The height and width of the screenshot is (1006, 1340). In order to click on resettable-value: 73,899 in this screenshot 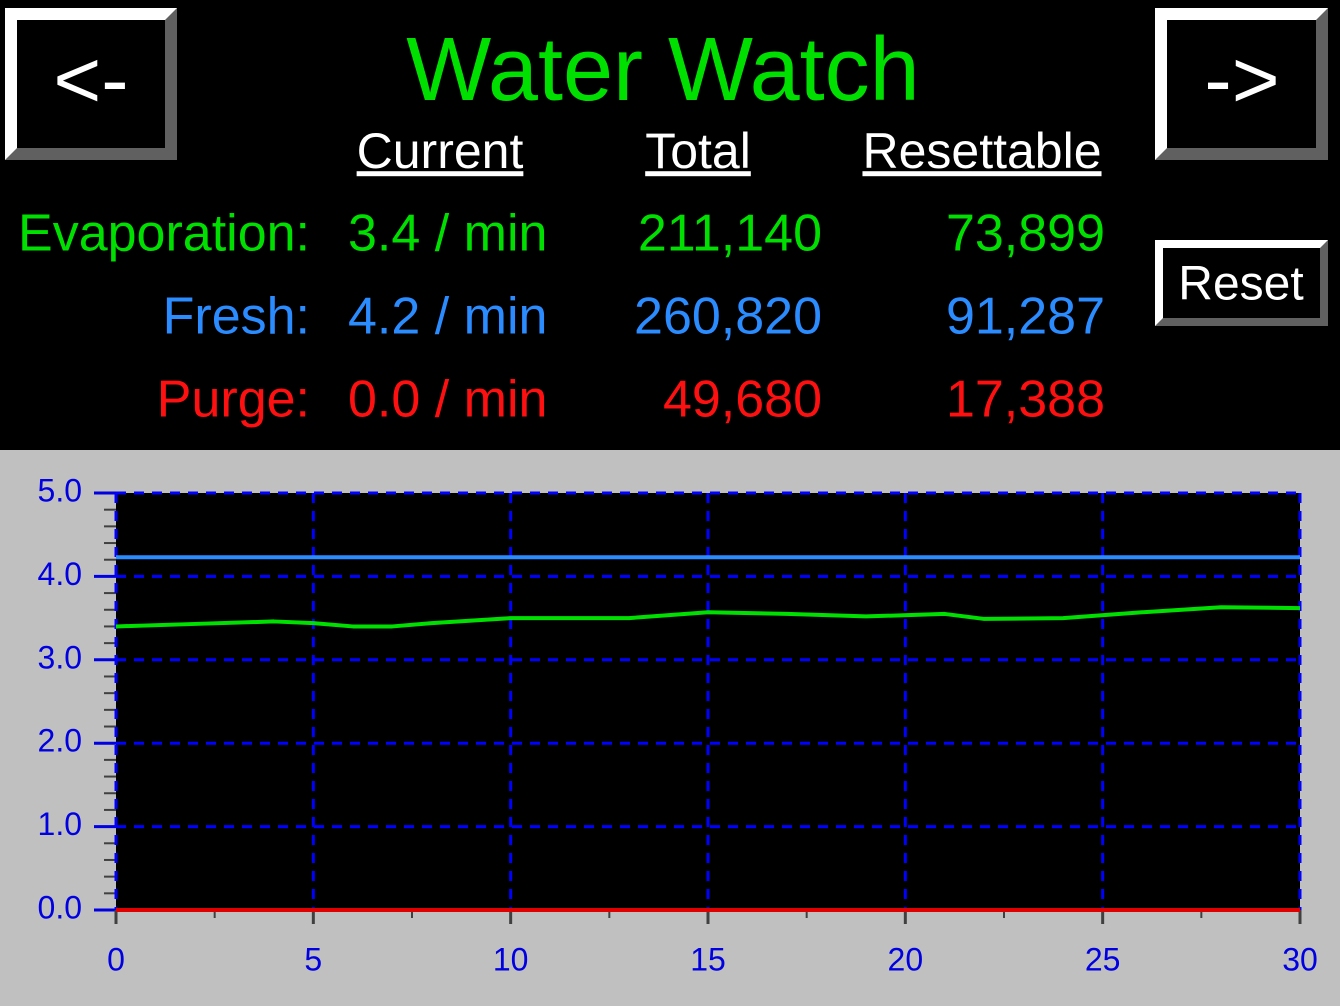, I will do `click(1025, 234)`.